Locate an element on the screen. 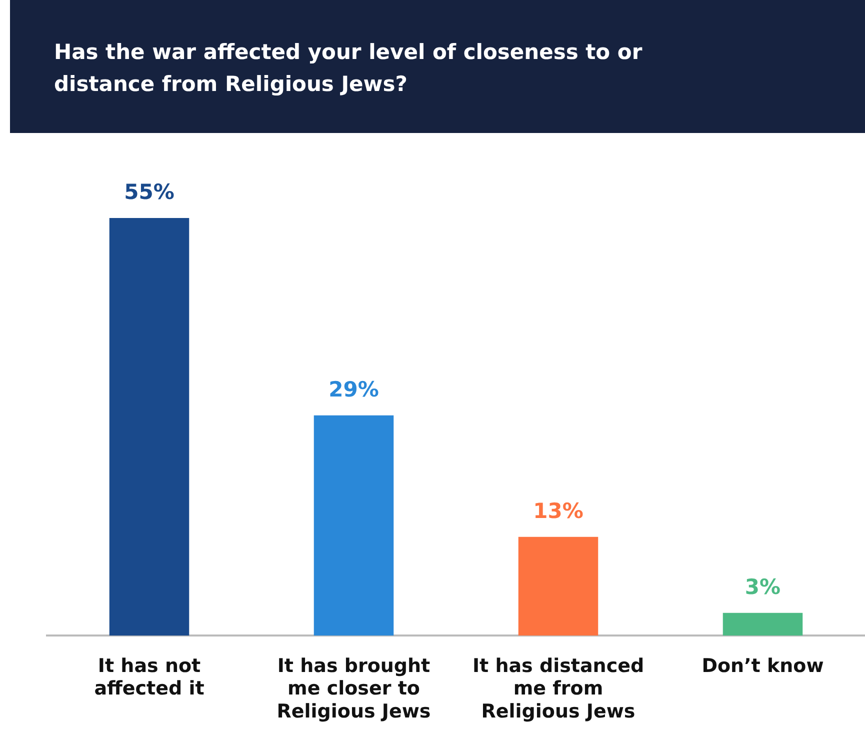 Image resolution: width=865 pixels, height=744 pixels. data-label: 3% is located at coordinates (762, 586).